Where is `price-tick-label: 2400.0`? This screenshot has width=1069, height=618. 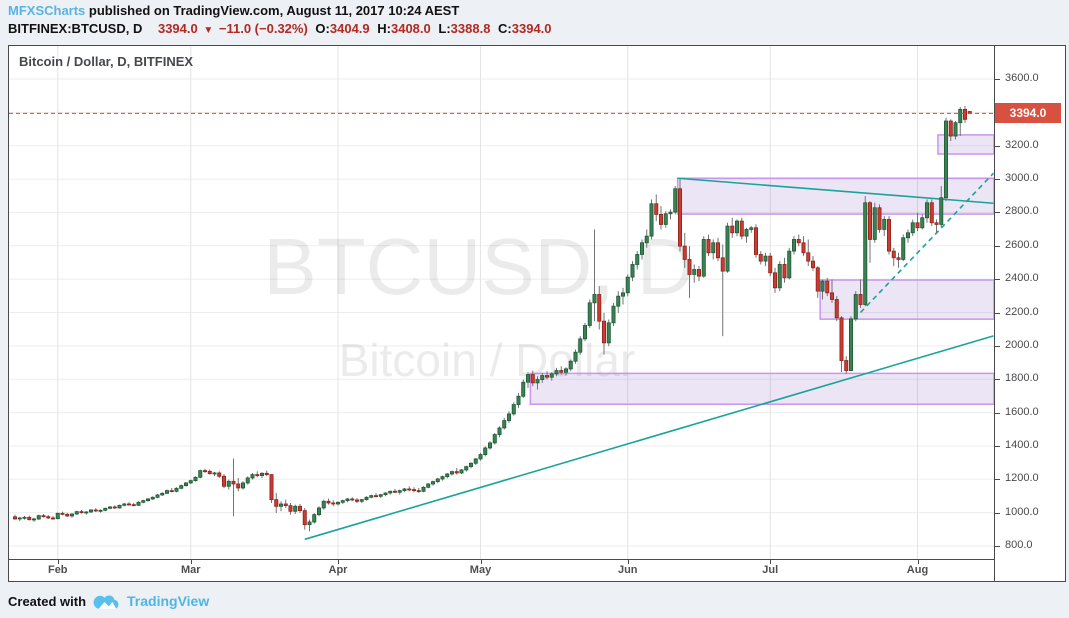
price-tick-label: 2400.0 is located at coordinates (1022, 278).